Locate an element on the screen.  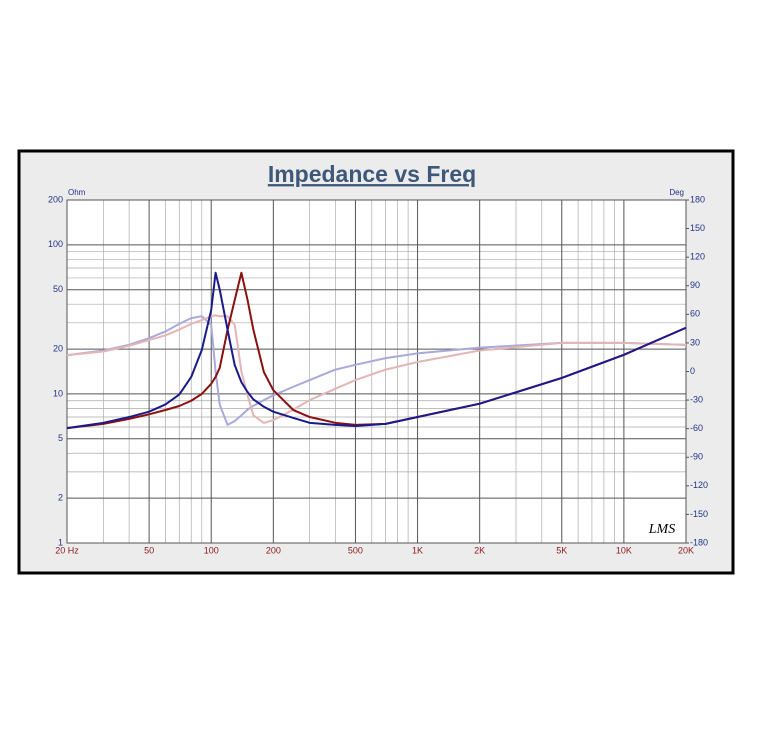
y-tick-label: 100 is located at coordinates (55, 244).